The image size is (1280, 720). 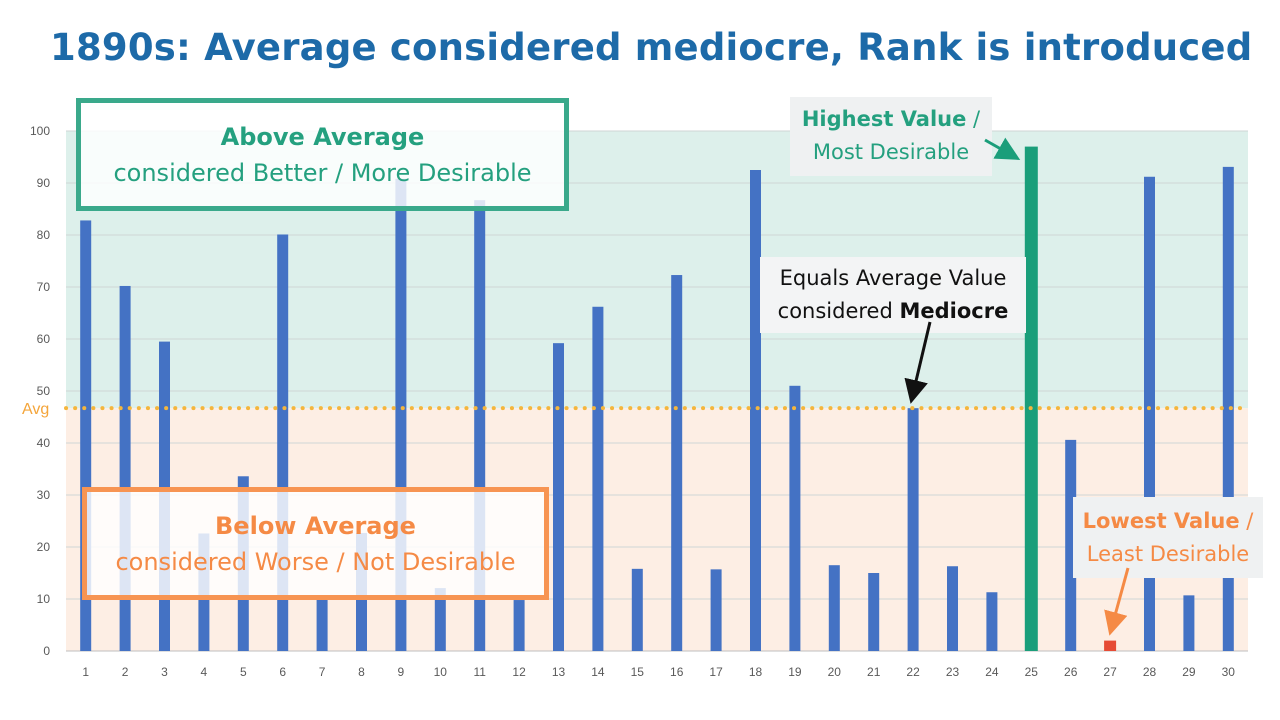 What do you see at coordinates (954, 311) in the screenshot?
I see `mediocre-label: Mediocre` at bounding box center [954, 311].